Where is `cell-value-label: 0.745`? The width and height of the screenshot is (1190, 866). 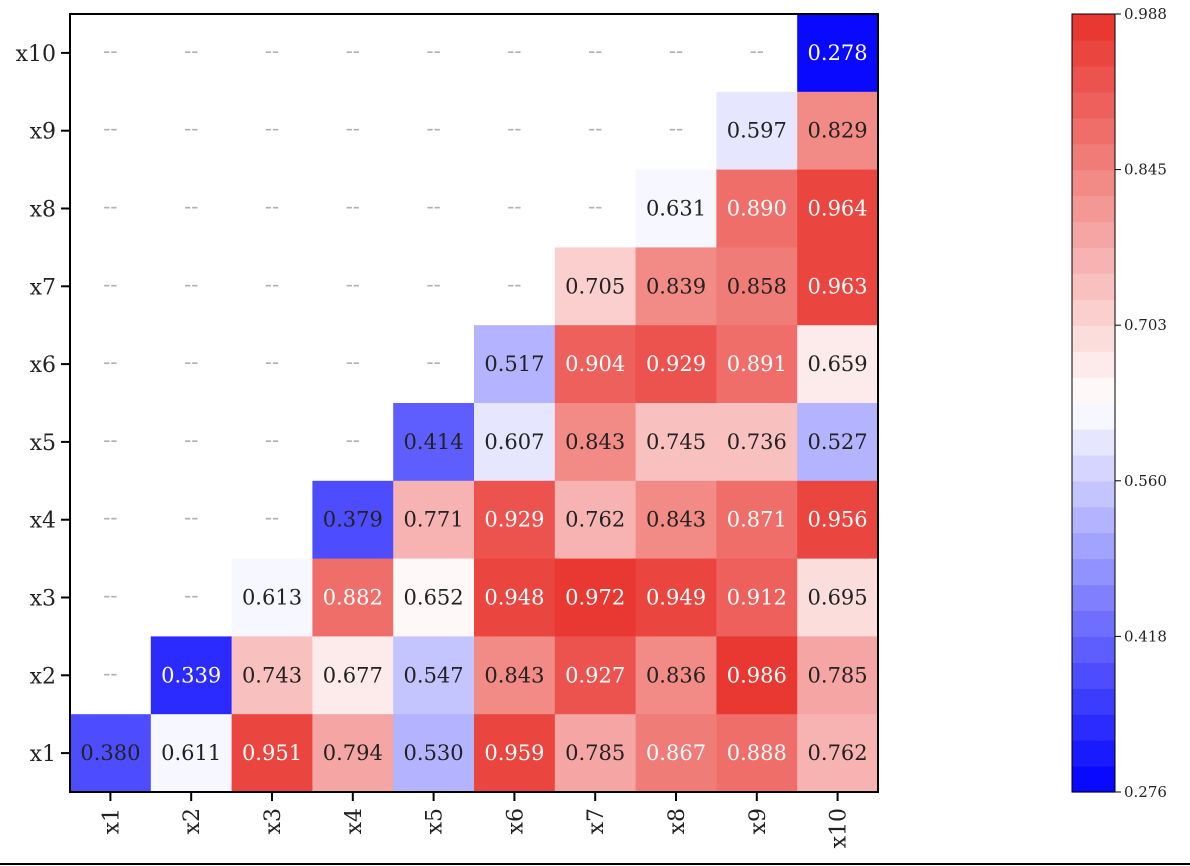 cell-value-label: 0.745 is located at coordinates (676, 442).